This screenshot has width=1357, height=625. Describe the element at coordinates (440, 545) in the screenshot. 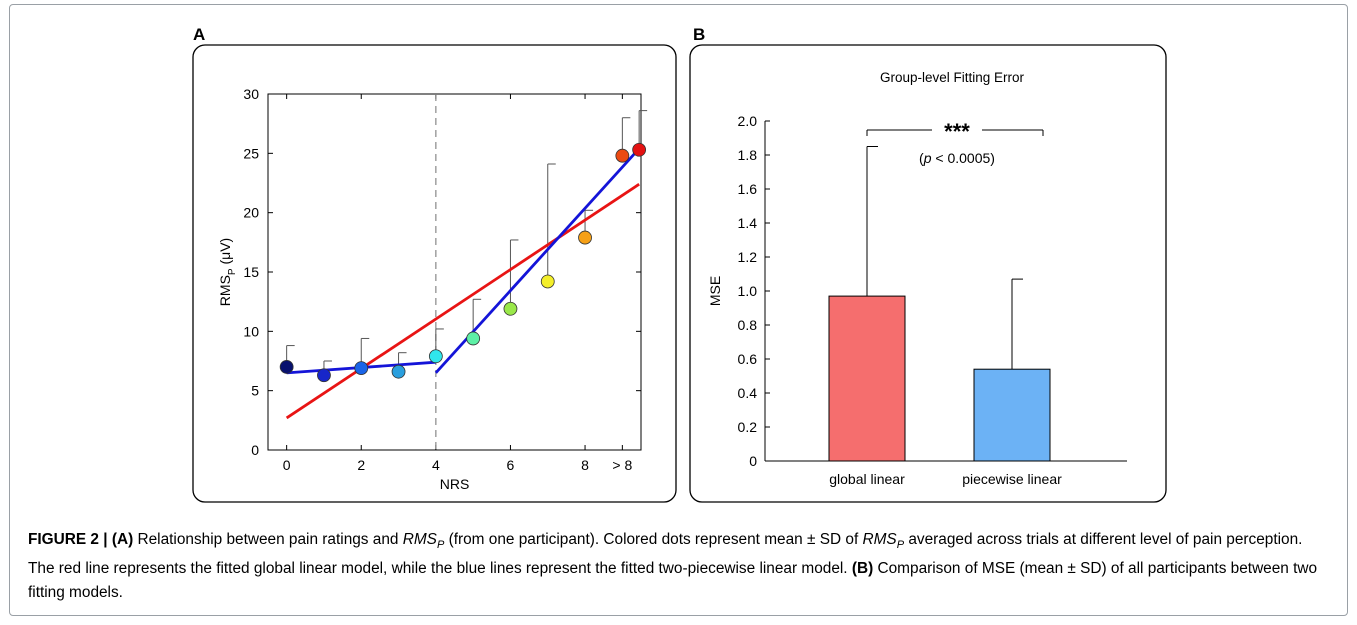

I see `caption-rms-sub-1: P` at that location.